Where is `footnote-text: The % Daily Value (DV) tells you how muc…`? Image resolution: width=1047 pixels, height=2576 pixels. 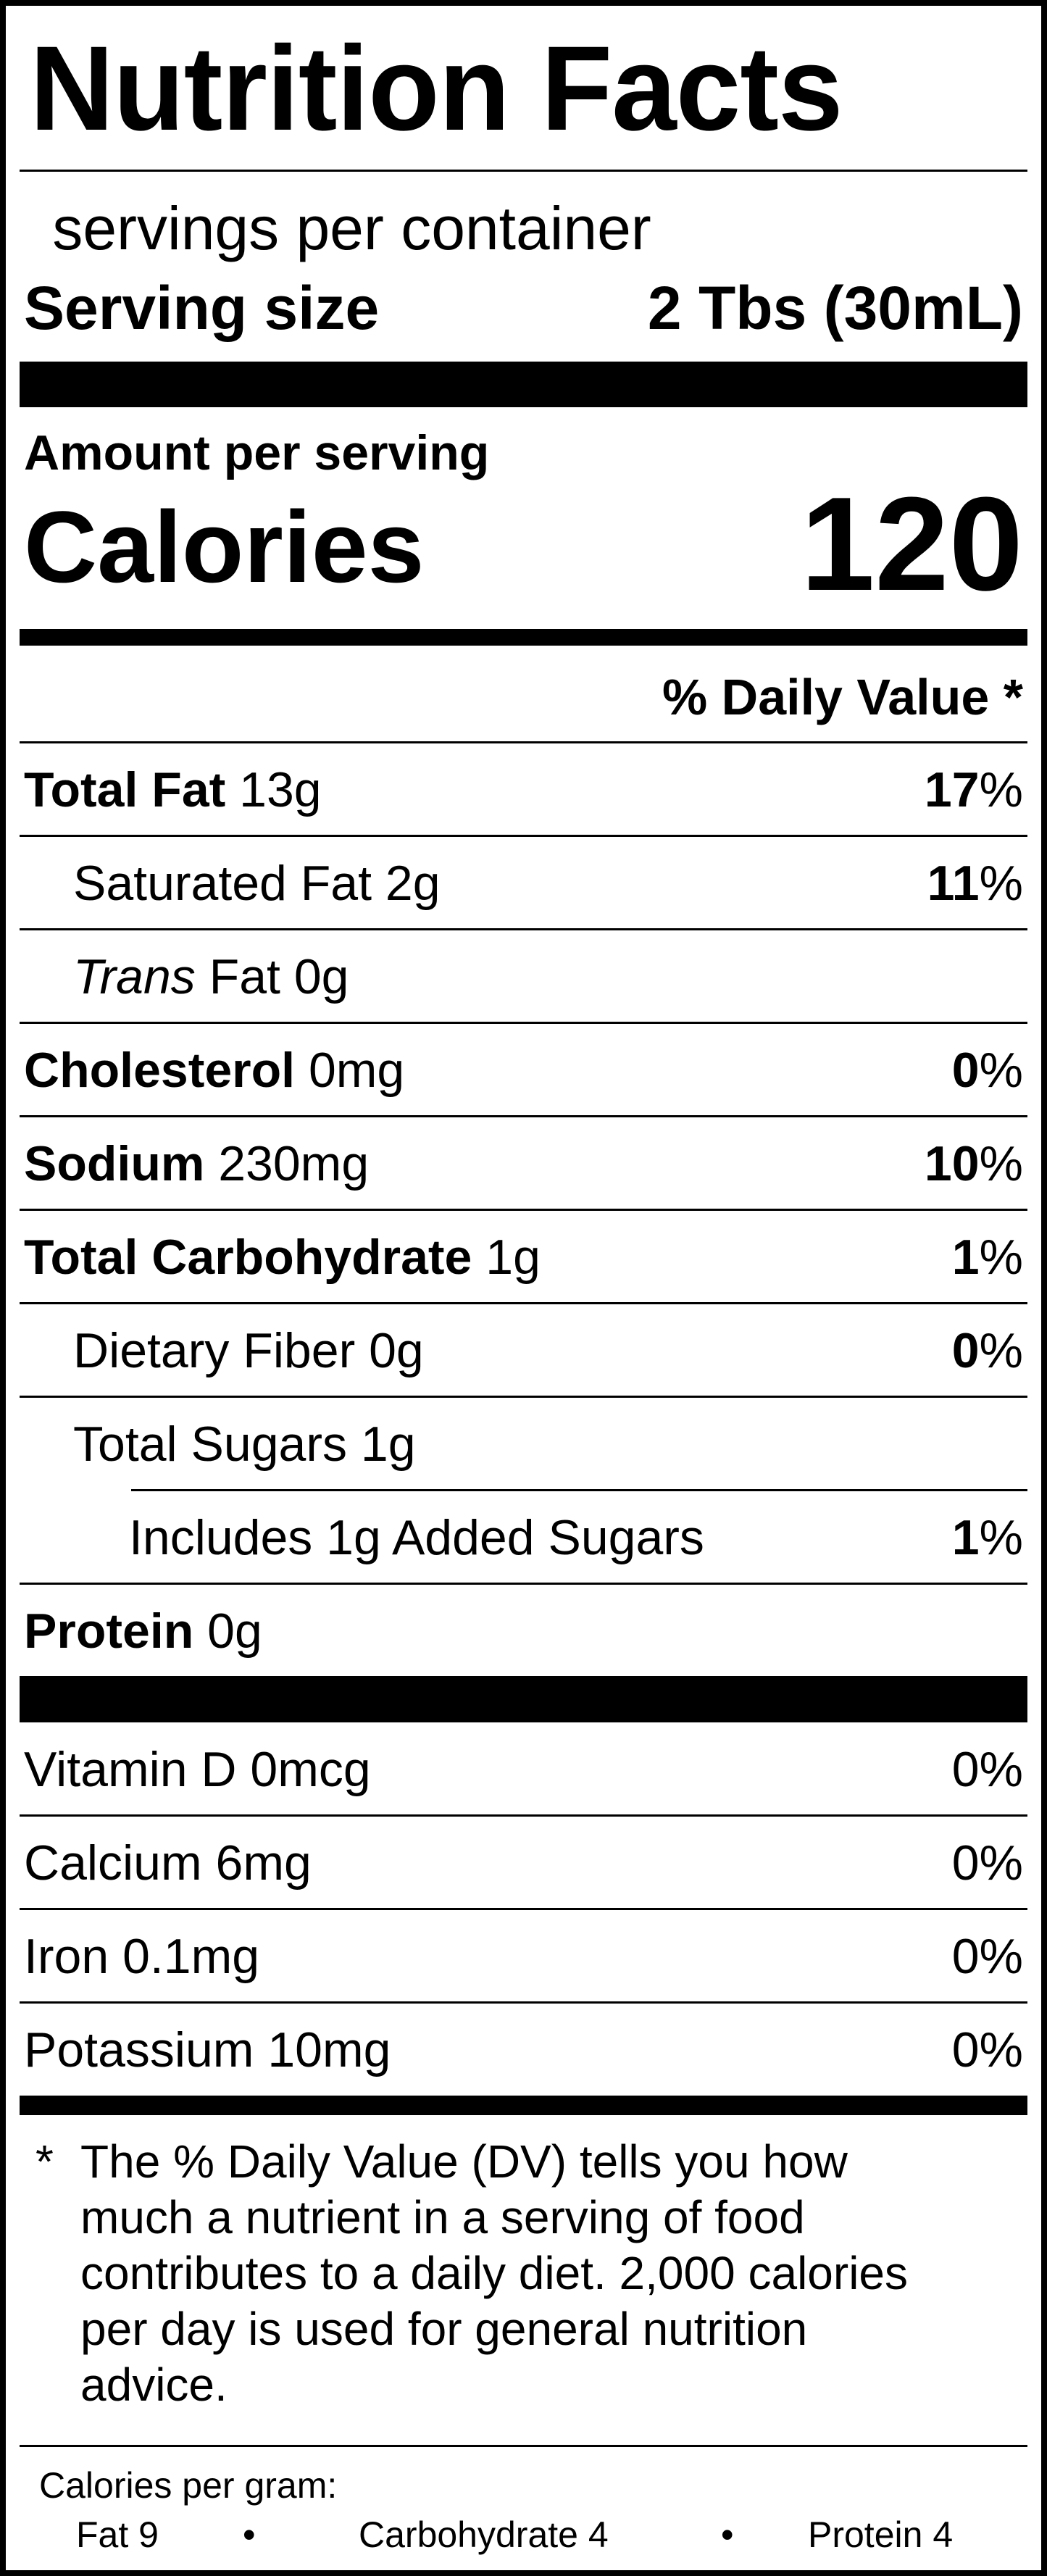
footnote-text: The % Daily Value (DV) tells you how muc… is located at coordinates (494, 2273).